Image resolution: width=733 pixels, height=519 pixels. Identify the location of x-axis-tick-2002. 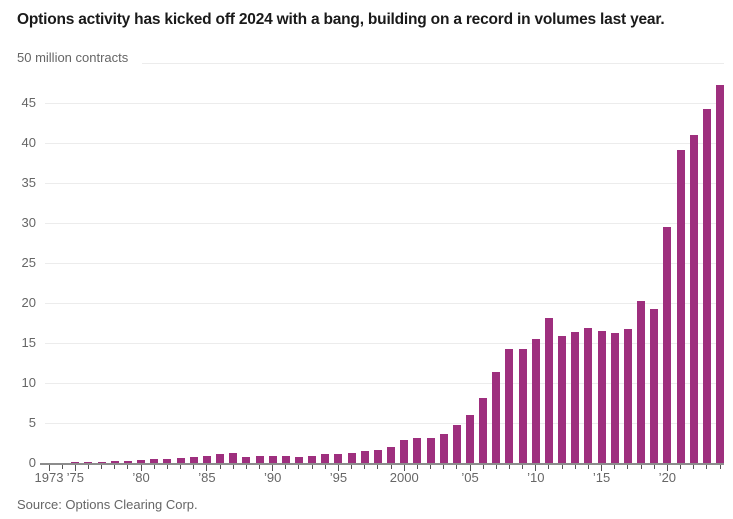
(431, 467).